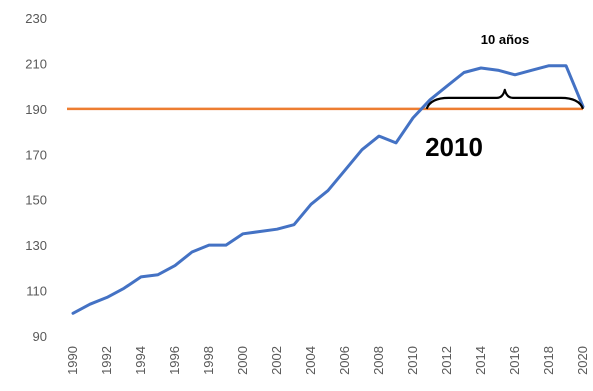 The image size is (593, 391). Describe the element at coordinates (106, 360) in the screenshot. I see `x-tick-label: 1992` at that location.